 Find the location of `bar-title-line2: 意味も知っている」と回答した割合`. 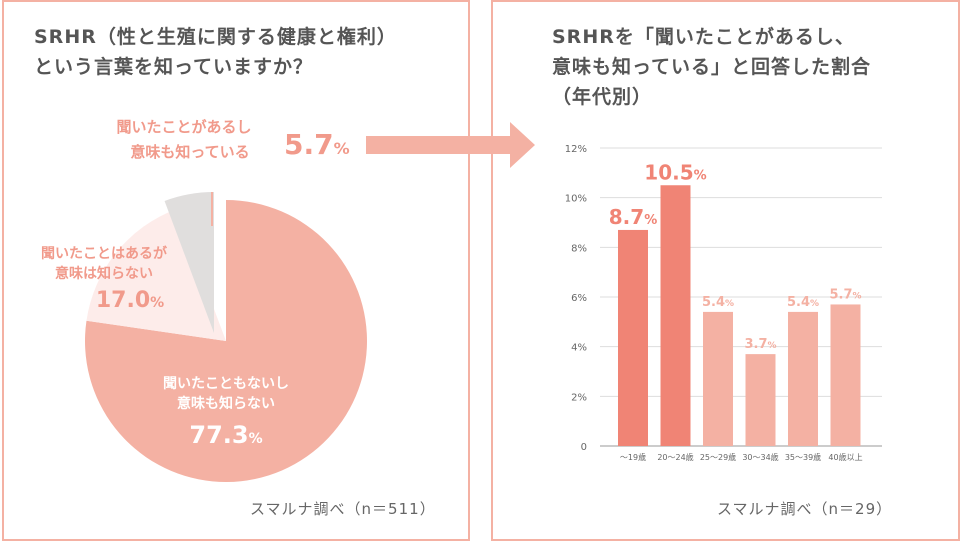

bar-title-line2: 意味も知っている」と回答した割合 is located at coordinates (712, 67).